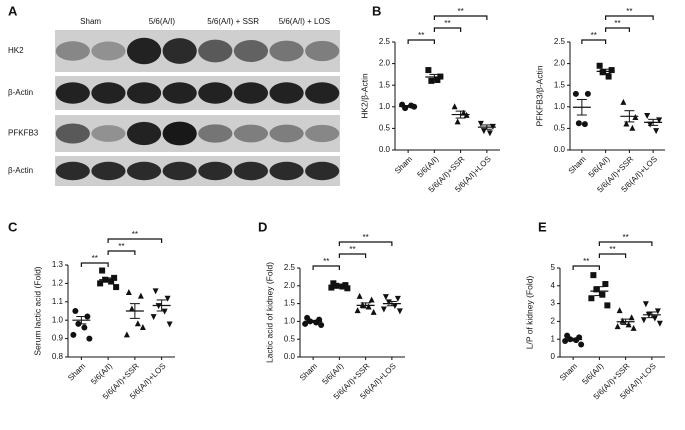 This screenshot has width=685, height=430. What do you see at coordinates (542, 226) in the screenshot?
I see `panel-label: E` at bounding box center [542, 226].